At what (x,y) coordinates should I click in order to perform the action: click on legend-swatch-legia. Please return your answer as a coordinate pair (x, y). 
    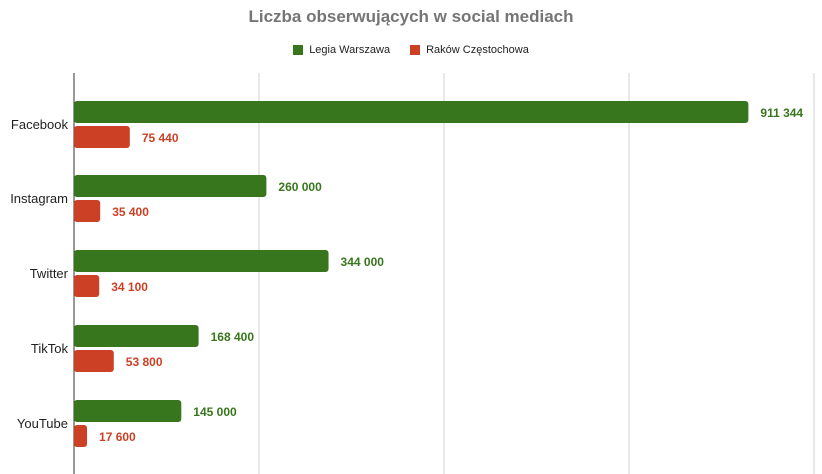
    Looking at the image, I should click on (298, 50).